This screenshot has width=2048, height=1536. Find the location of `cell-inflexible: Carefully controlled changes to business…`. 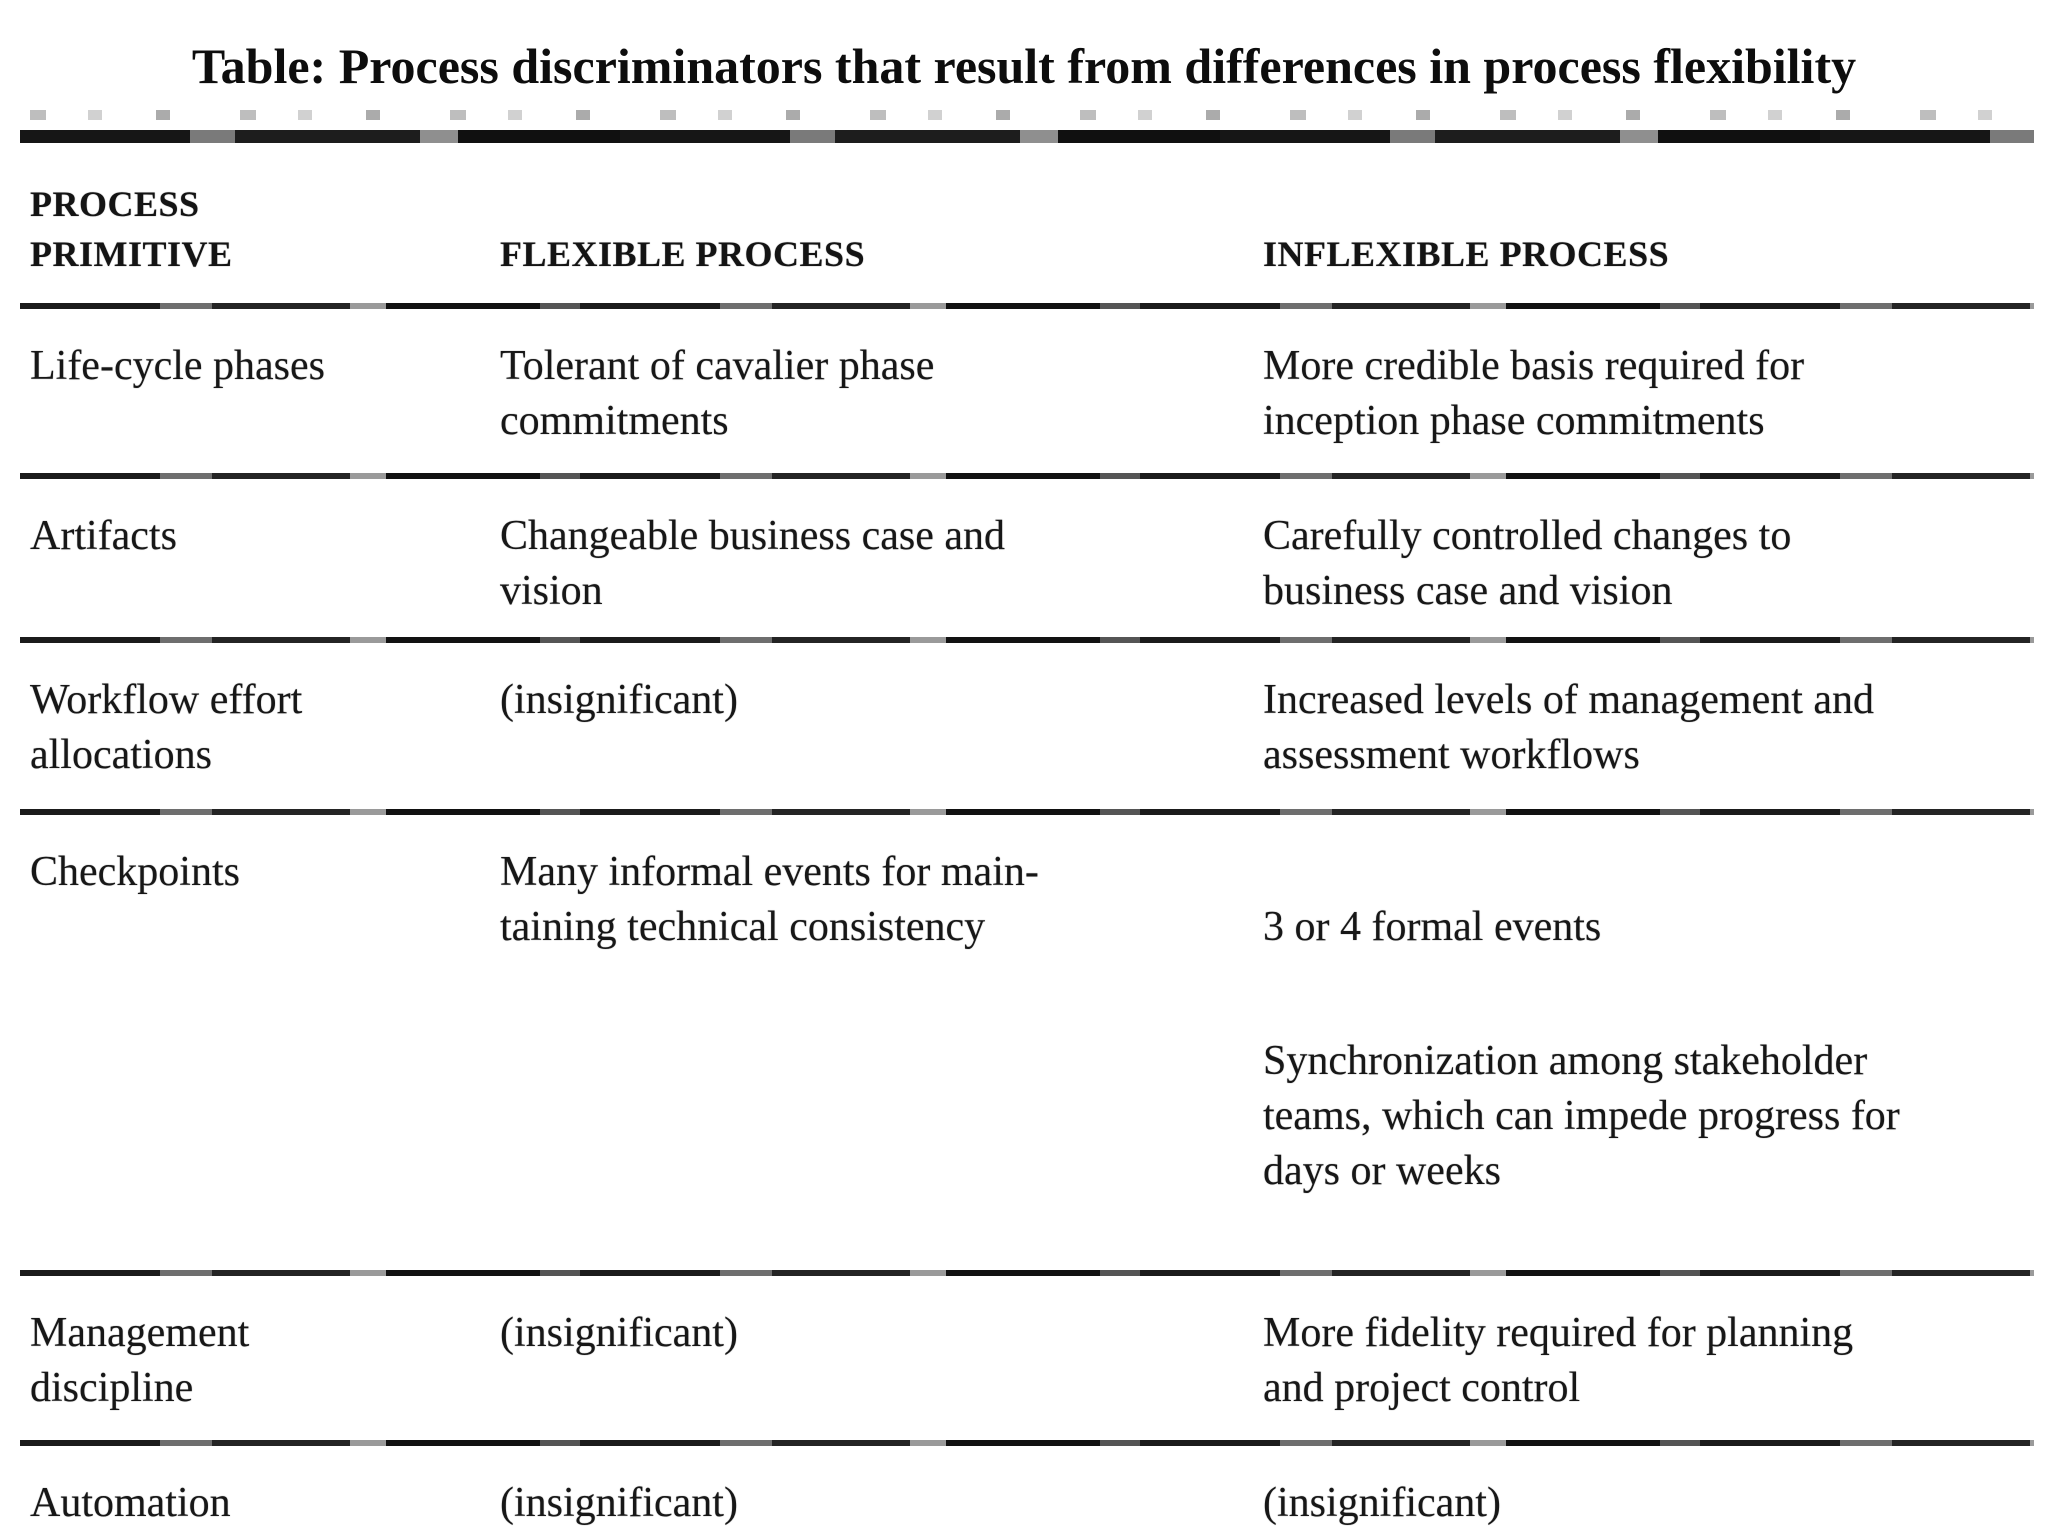

cell-inflexible: Carefully controlled changes to business… is located at coordinates (1527, 563).